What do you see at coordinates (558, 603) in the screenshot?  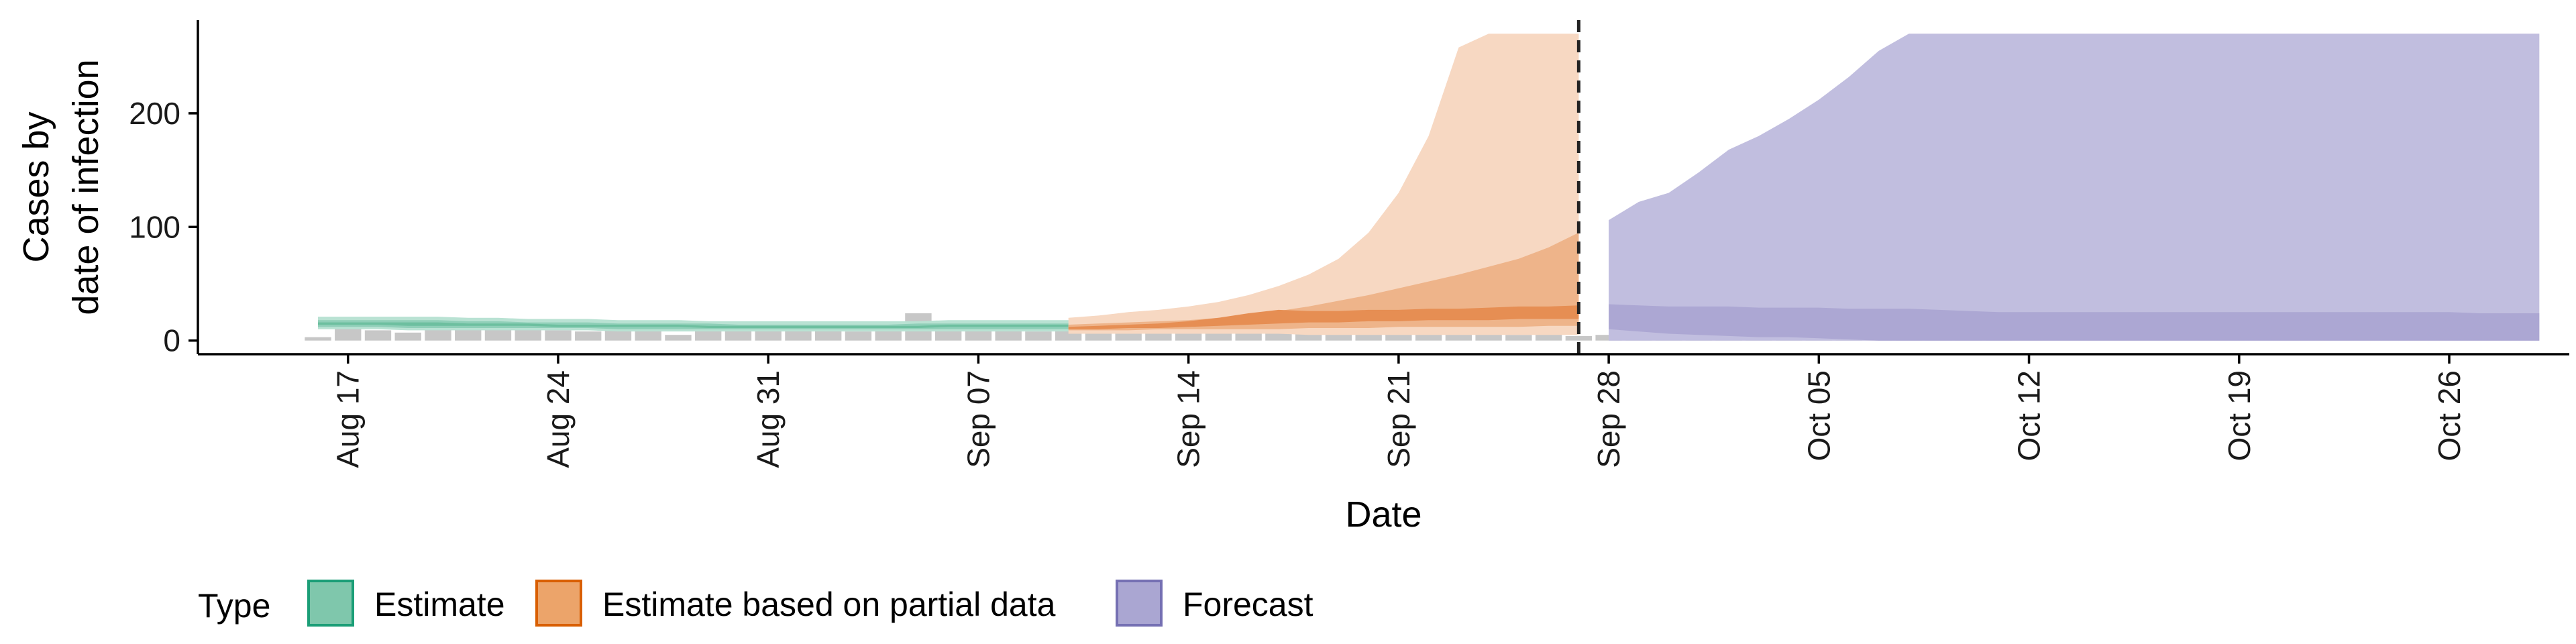 I see `legend-key-estimate-based-on-partial-data` at bounding box center [558, 603].